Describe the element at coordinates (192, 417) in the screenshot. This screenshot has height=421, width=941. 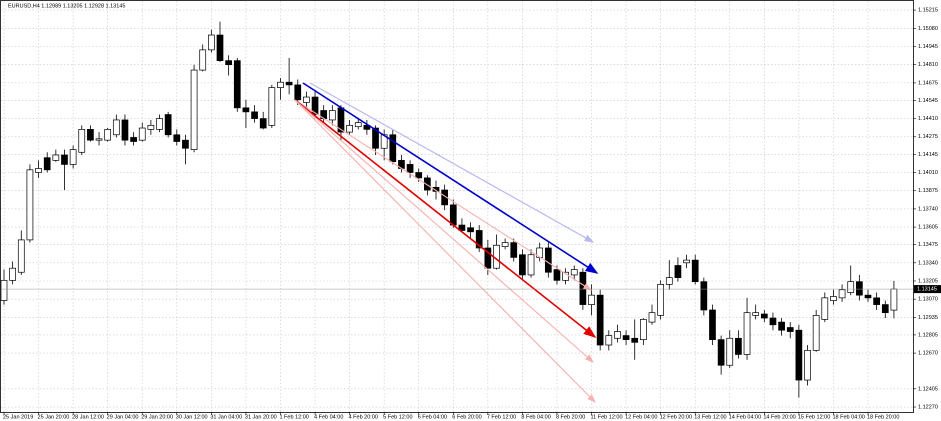
I see `x-tick-label: 30 Jan 12:00` at that location.